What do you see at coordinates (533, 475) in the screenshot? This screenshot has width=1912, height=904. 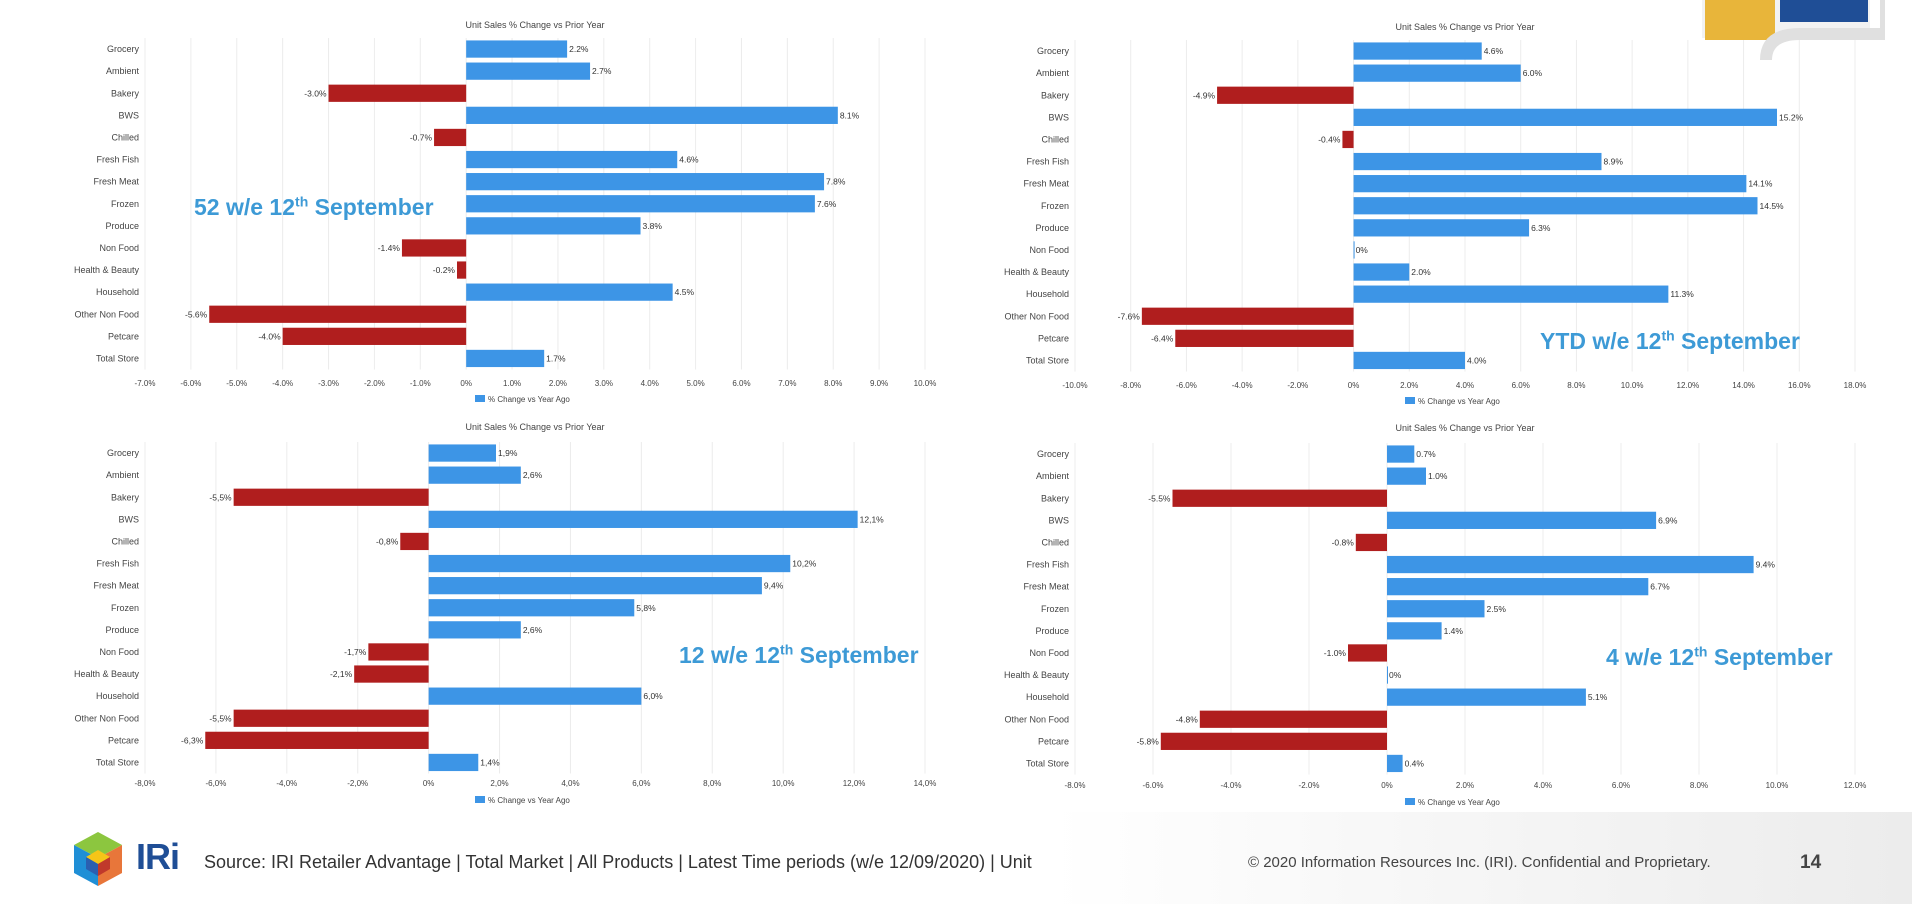 I see `data-label: 2,6%` at bounding box center [533, 475].